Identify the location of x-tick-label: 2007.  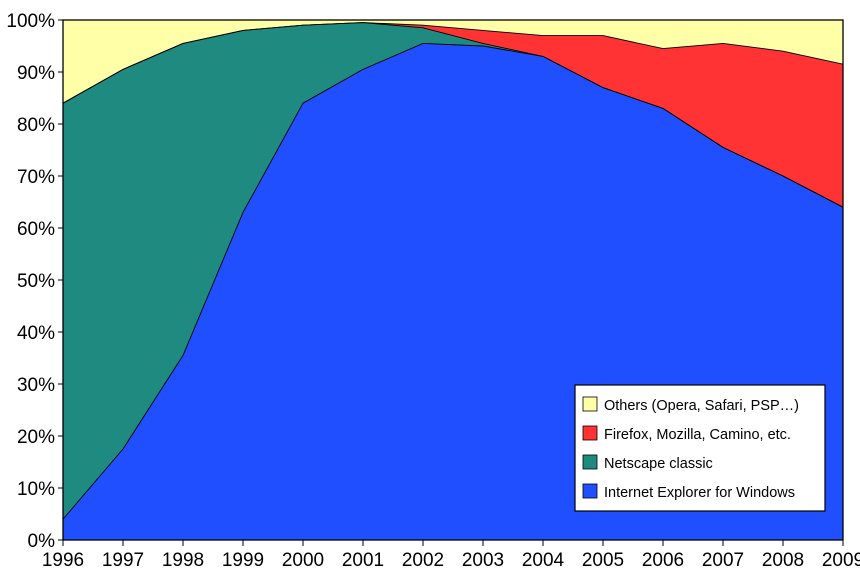
(723, 560).